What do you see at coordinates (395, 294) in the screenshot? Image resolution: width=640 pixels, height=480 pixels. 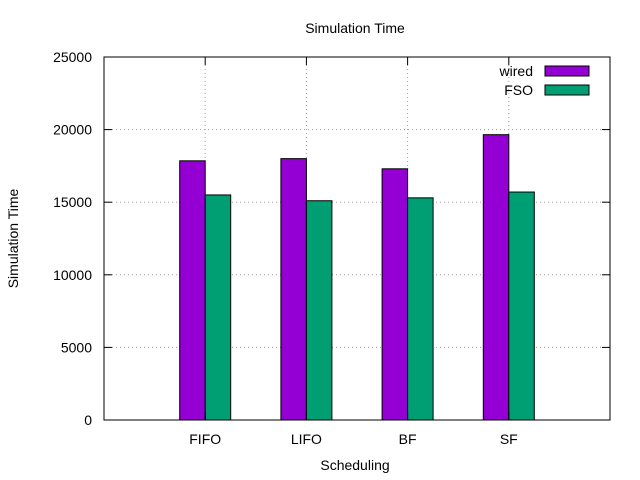 I see `bar-wired-bf` at bounding box center [395, 294].